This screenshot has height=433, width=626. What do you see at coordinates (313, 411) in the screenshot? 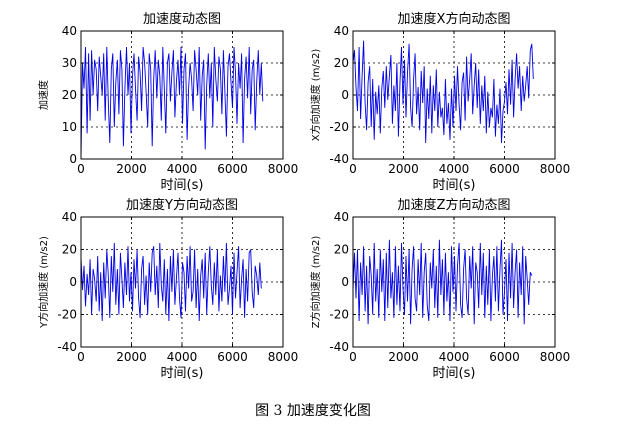
I see `figure-caption: 图 3 加速度变化图` at bounding box center [313, 411].